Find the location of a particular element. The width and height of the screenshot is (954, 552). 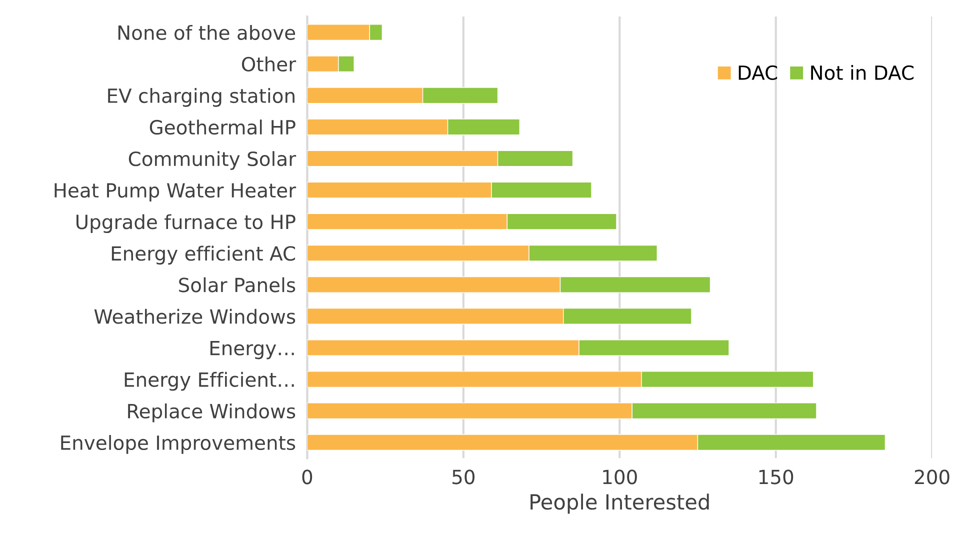

y-tick-label: Envelope Improvements is located at coordinates (178, 444).